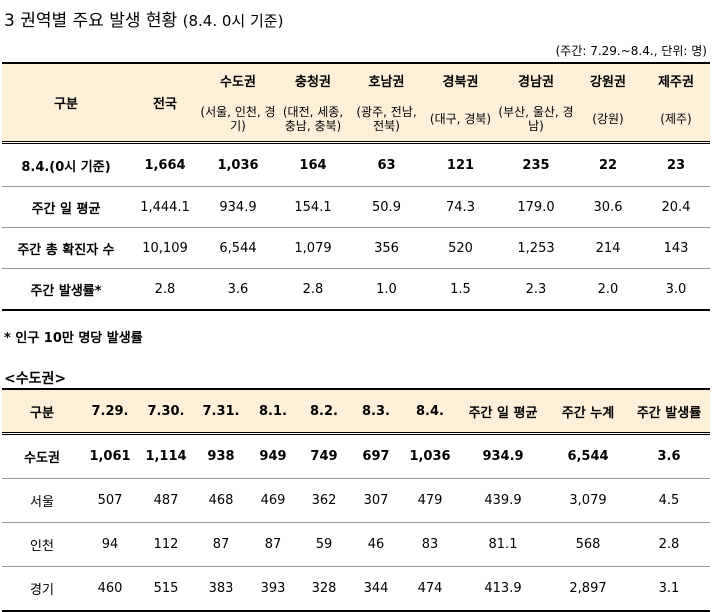 This screenshot has height=612, width=713. What do you see at coordinates (386, 120) in the screenshot?
I see `region-desc: (광주, 전남, 전북)` at bounding box center [386, 120].